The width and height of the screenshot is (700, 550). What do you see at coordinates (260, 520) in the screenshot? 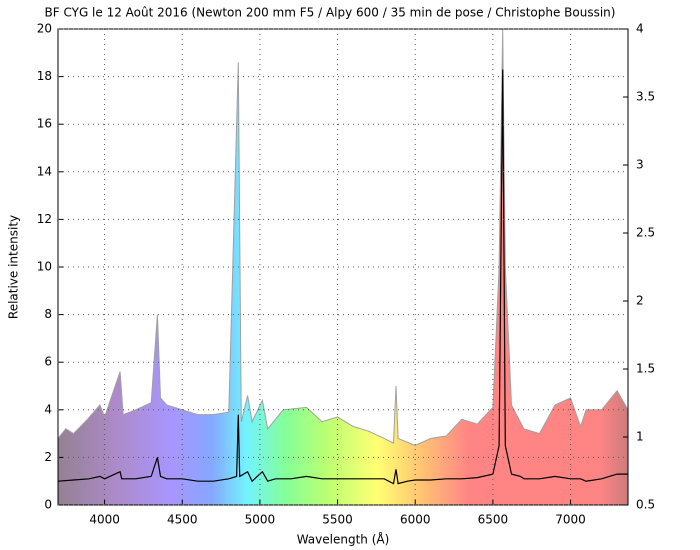
I see `x-tick-label: 5000` at bounding box center [260, 520].